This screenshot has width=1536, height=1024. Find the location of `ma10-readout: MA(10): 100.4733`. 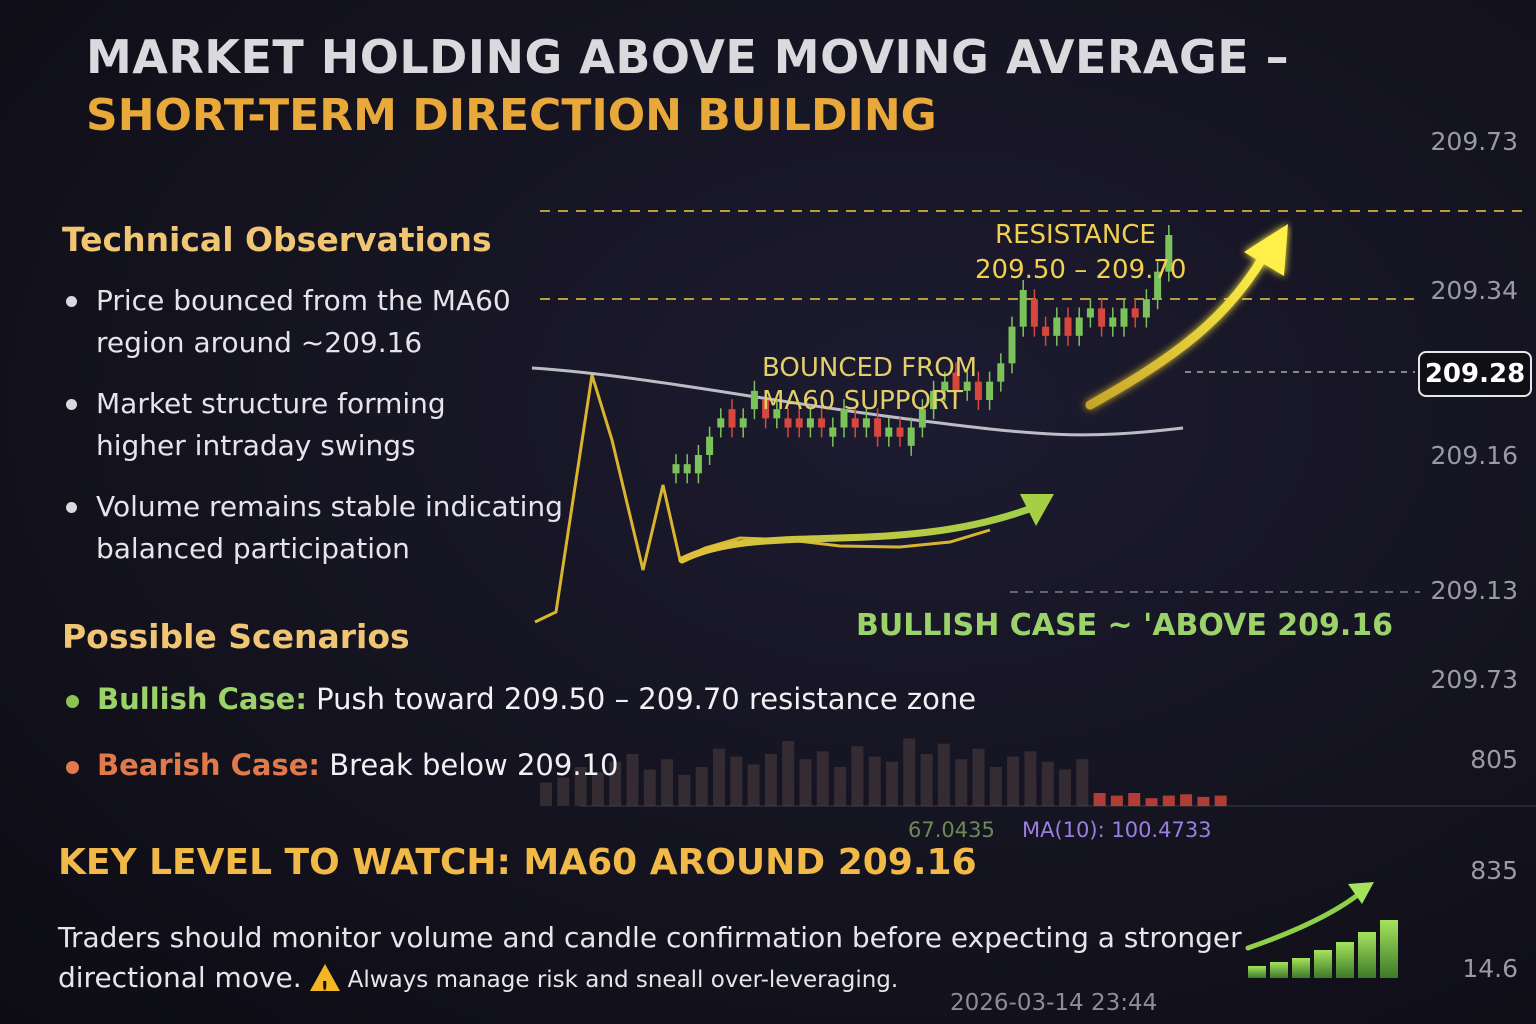

ma10-readout: MA(10): 100.4733 is located at coordinates (1117, 830).